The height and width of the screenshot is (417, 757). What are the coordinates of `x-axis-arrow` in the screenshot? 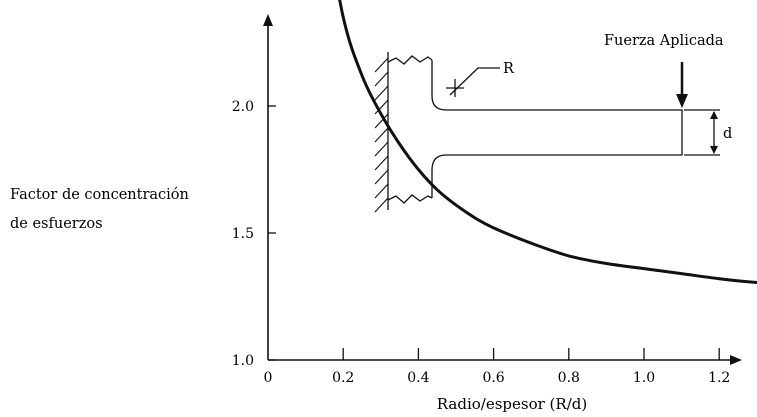 It's located at (736, 360).